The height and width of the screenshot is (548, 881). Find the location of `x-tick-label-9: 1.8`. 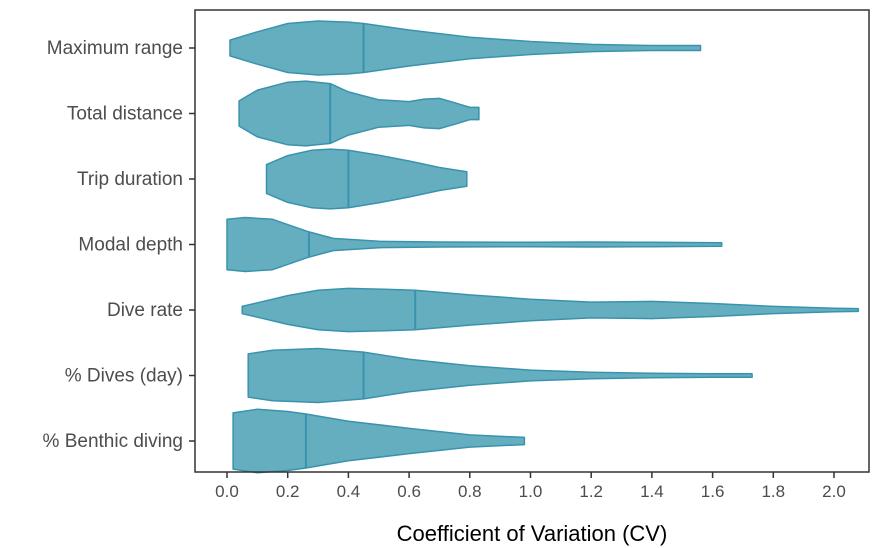

x-tick-label-9: 1.8 is located at coordinates (773, 491).